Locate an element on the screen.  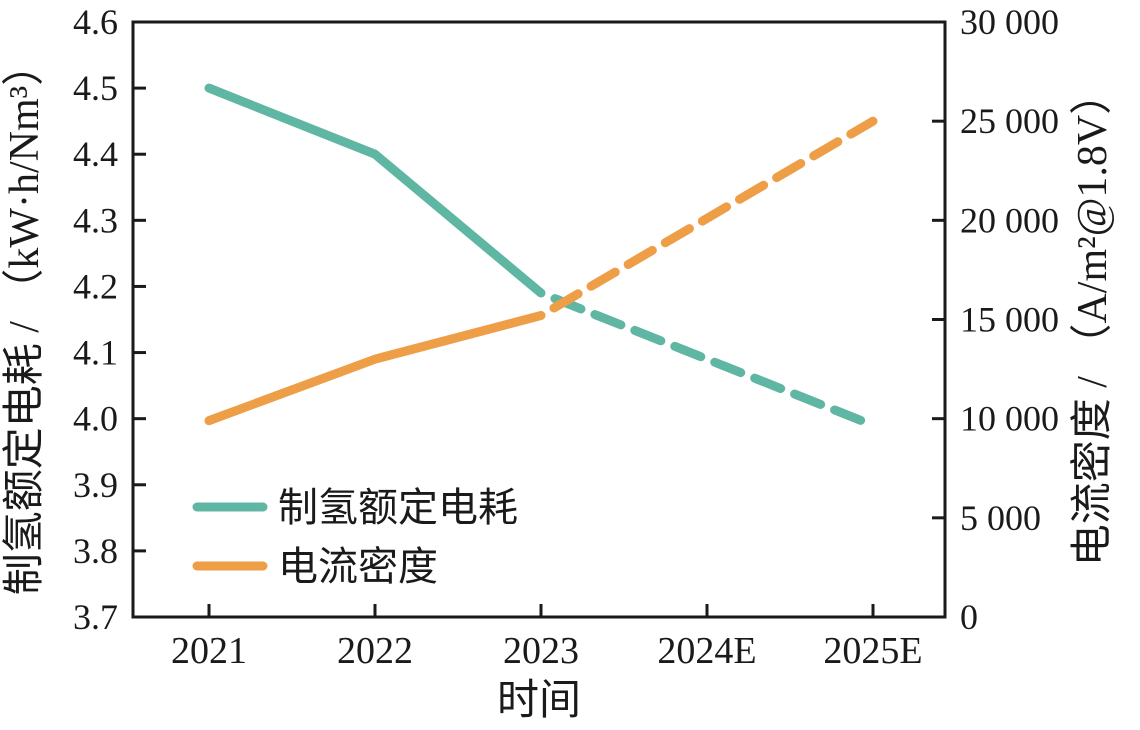
right-axis-tick-label: 30 000 is located at coordinates (1009, 22).